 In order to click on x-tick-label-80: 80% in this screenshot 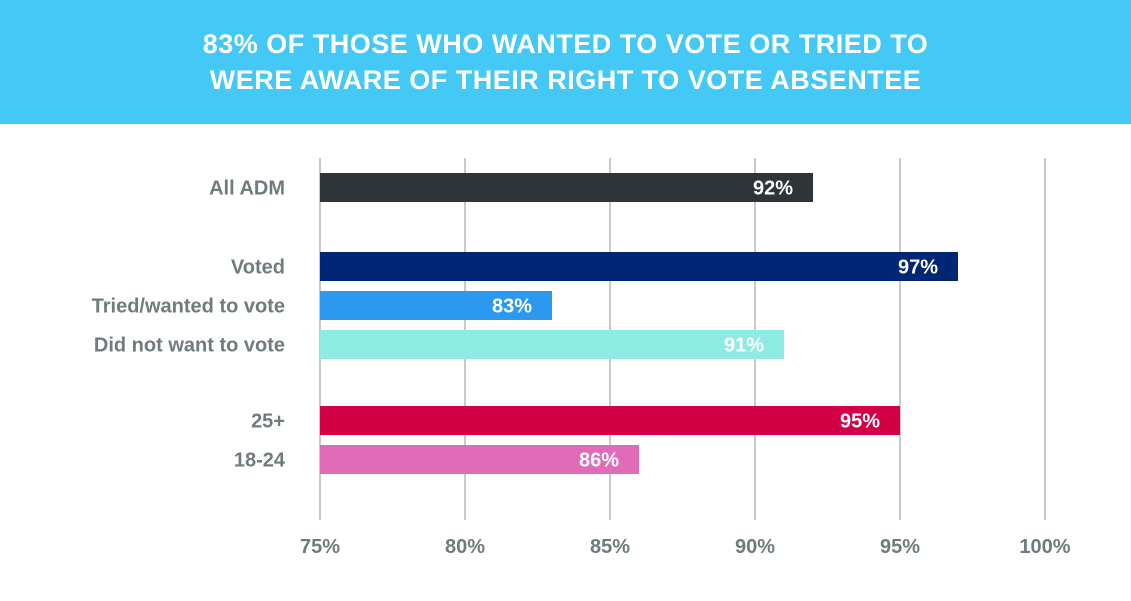, I will do `click(465, 547)`.